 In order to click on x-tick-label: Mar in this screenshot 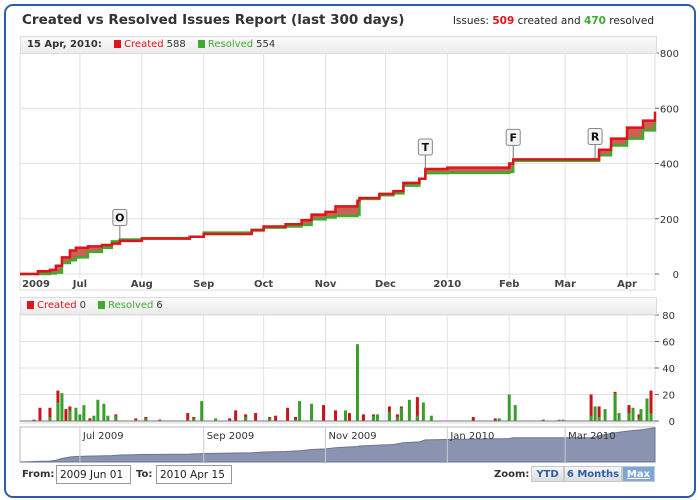, I will do `click(565, 284)`.